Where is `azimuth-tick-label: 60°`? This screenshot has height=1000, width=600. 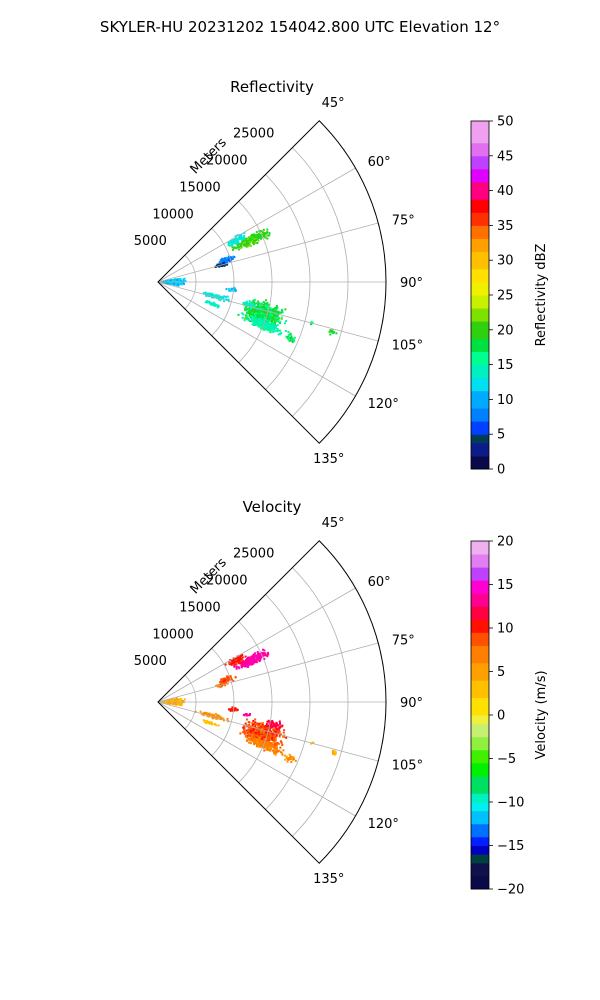 azimuth-tick-label: 60° is located at coordinates (379, 162).